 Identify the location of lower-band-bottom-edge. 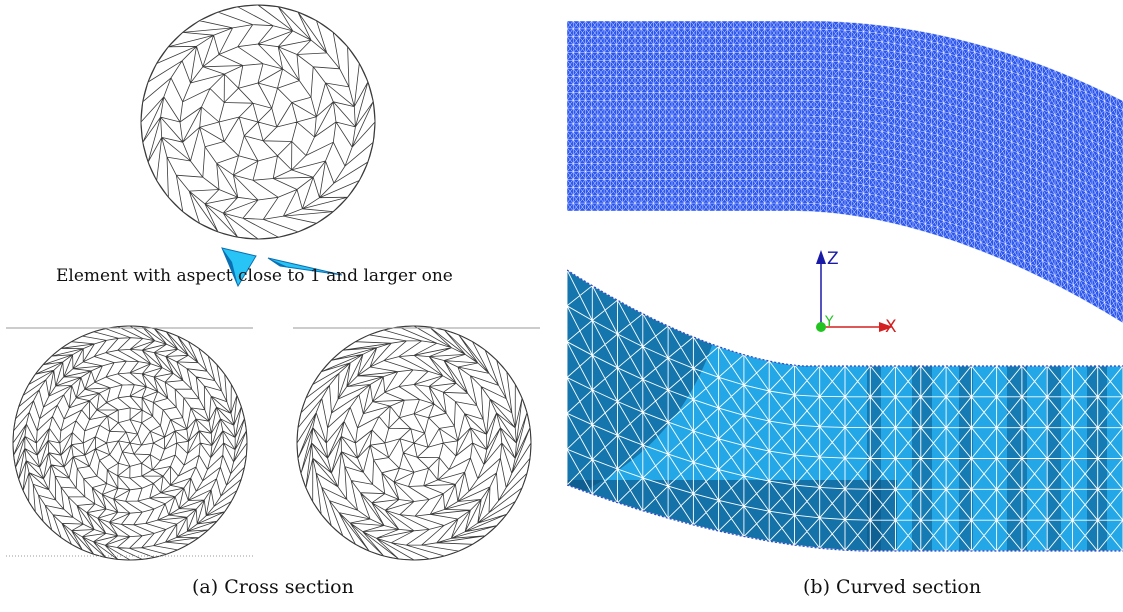
(845, 518).